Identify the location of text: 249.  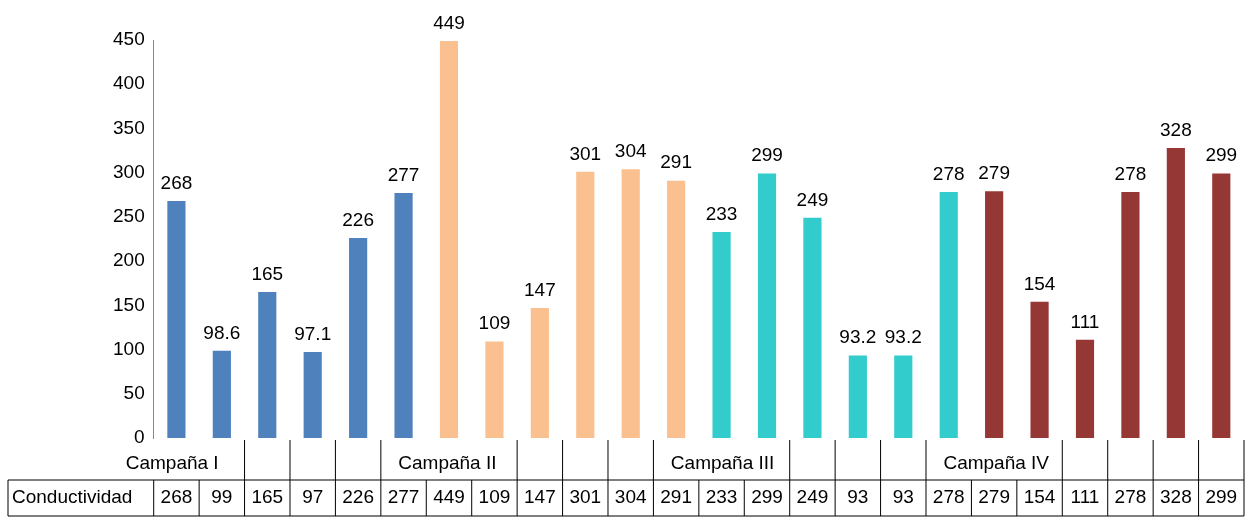
(812, 497).